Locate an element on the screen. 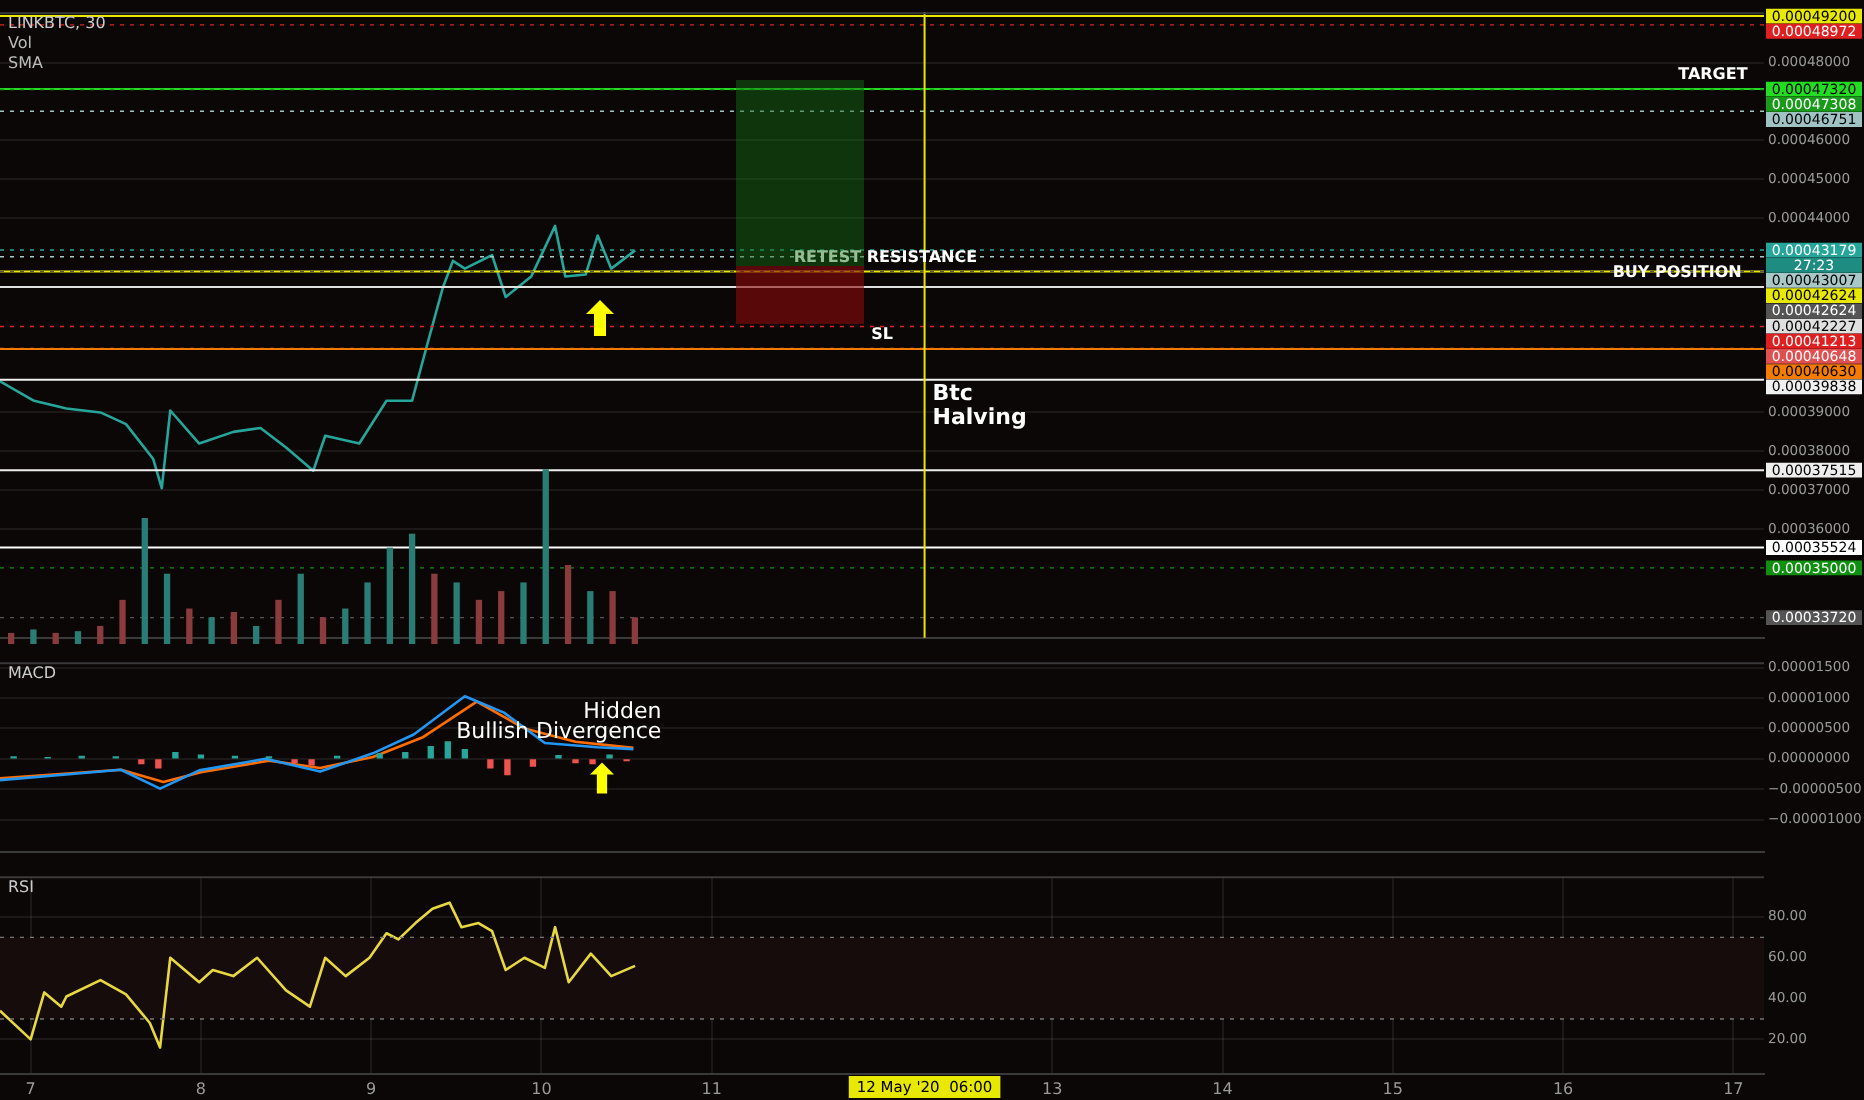  x-tick-label: 17 is located at coordinates (1733, 1088).